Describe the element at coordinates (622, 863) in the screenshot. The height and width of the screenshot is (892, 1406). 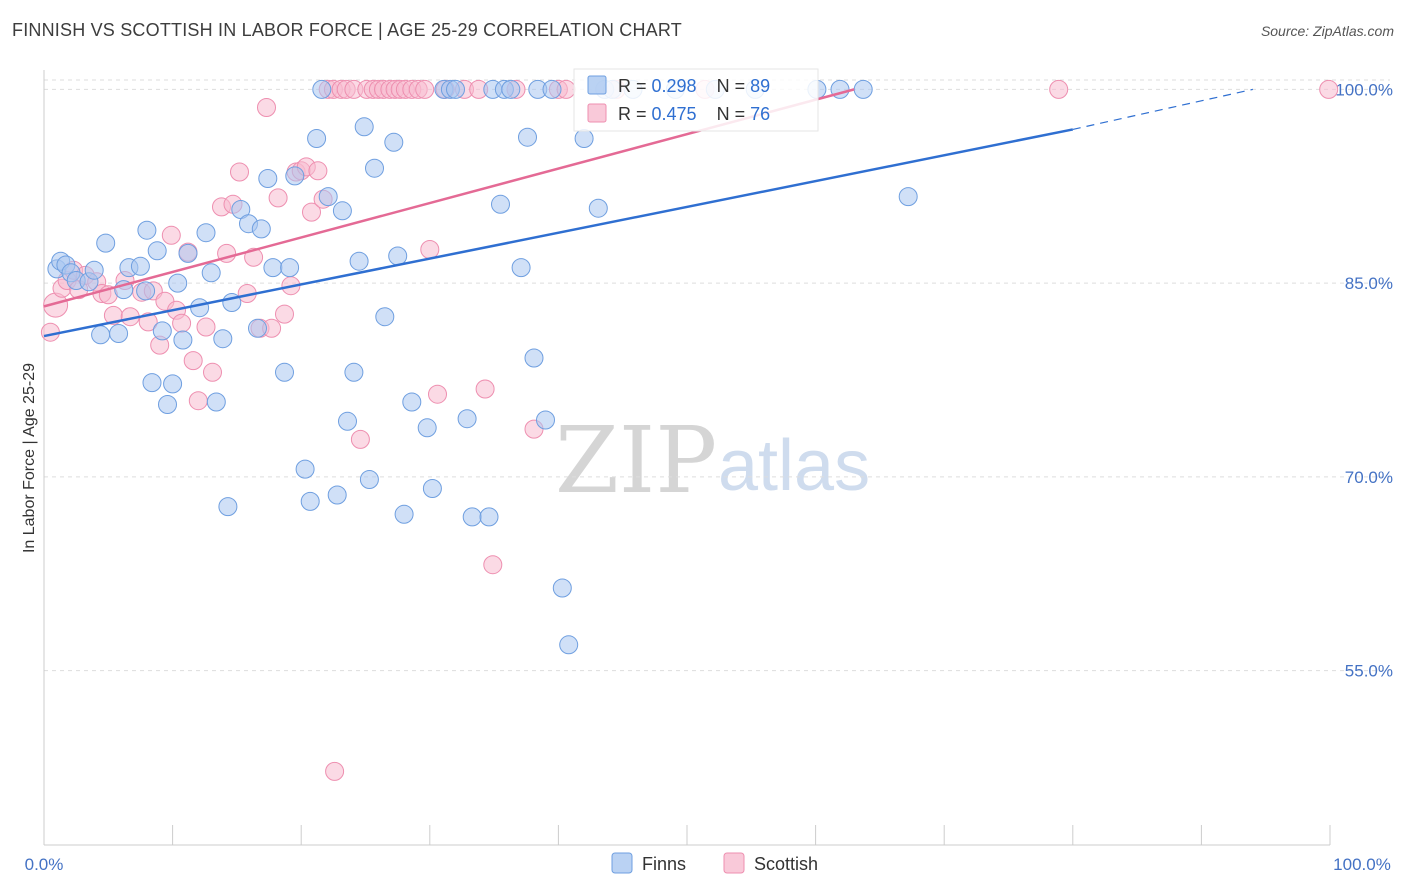
I see `legend-finns-swatch` at that location.